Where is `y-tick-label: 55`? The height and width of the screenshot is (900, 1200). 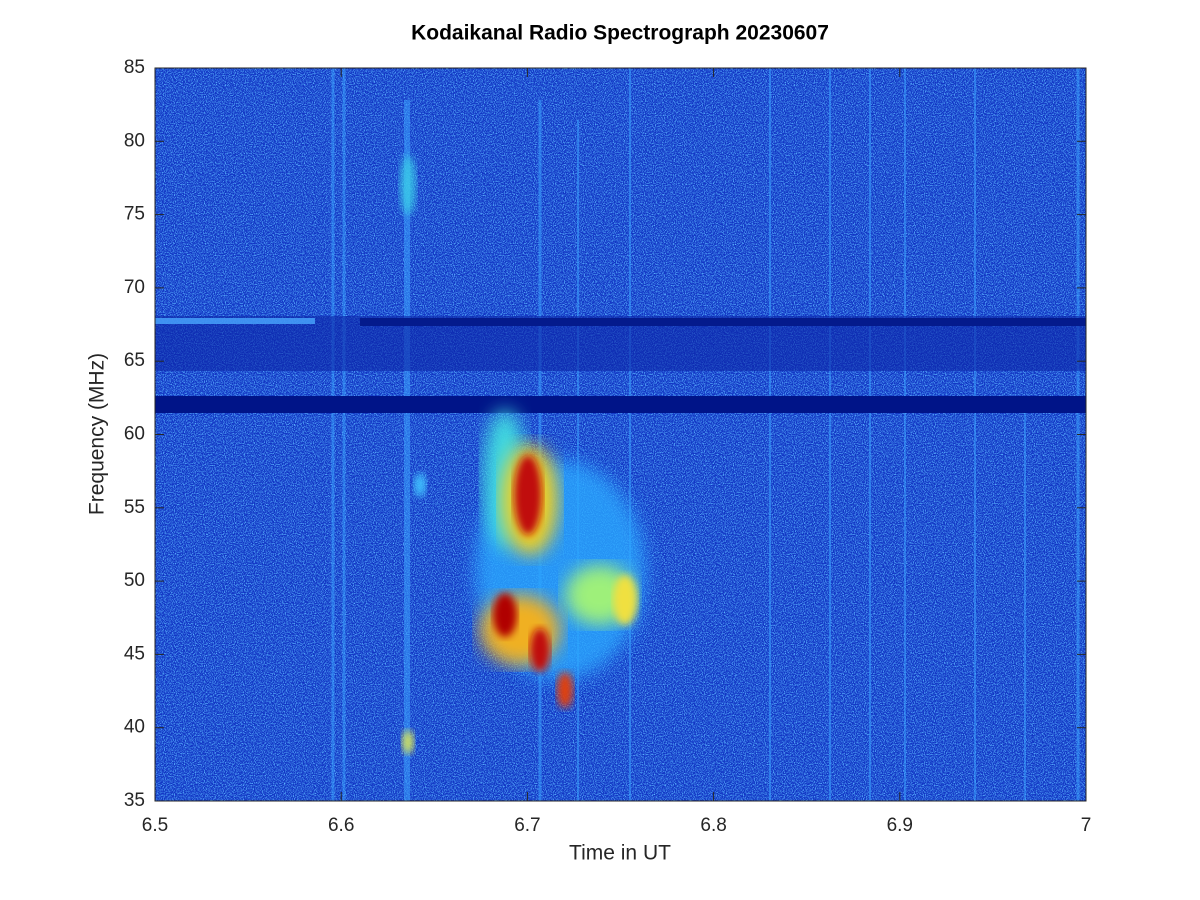 y-tick-label: 55 is located at coordinates (134, 507).